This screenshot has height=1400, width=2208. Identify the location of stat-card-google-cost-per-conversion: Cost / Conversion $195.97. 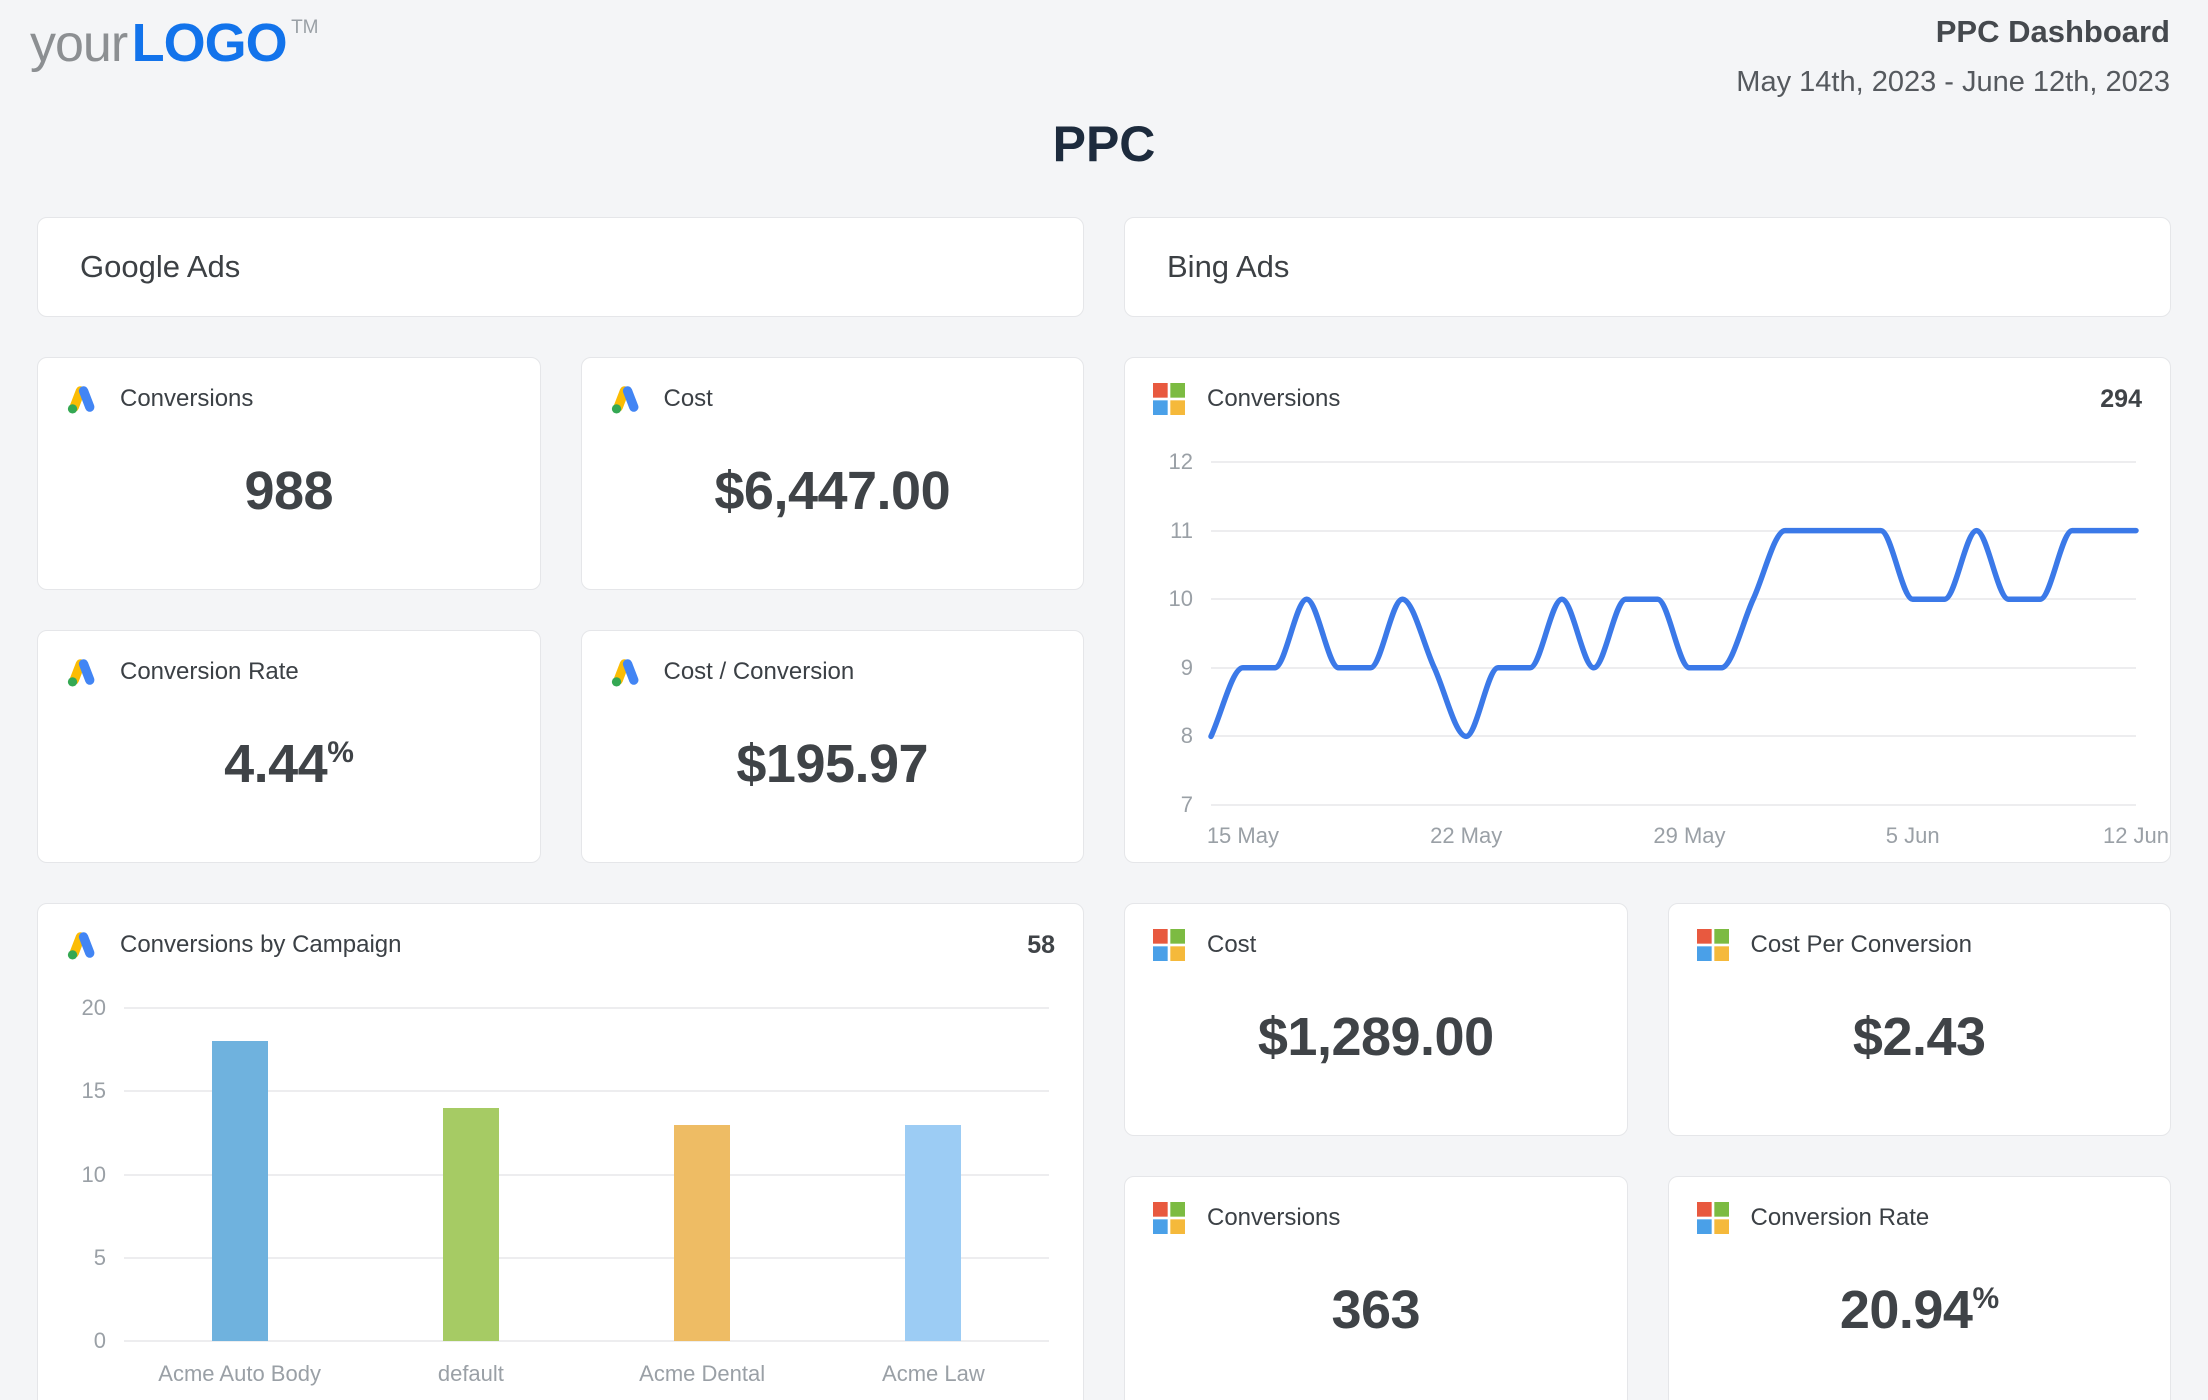
(832, 746).